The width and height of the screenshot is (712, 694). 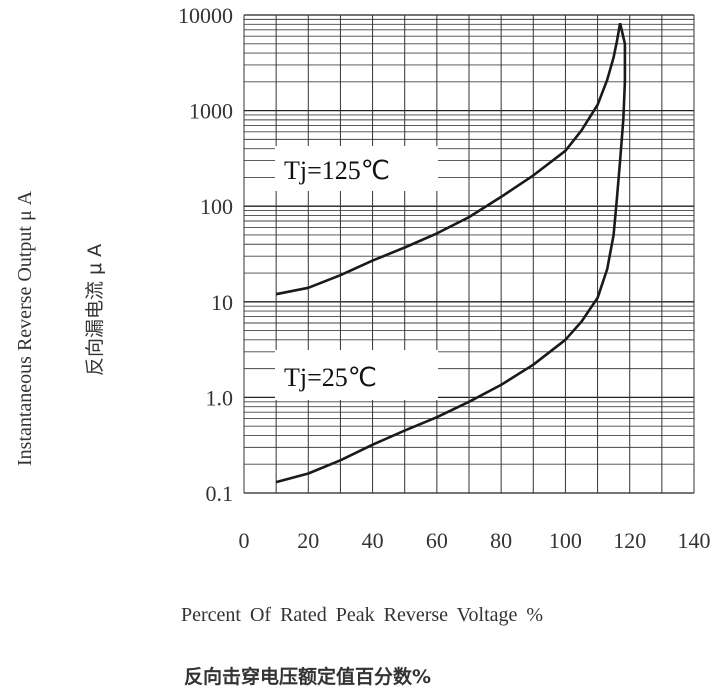 I want to click on x-tick-label: 120, so click(x=629, y=540).